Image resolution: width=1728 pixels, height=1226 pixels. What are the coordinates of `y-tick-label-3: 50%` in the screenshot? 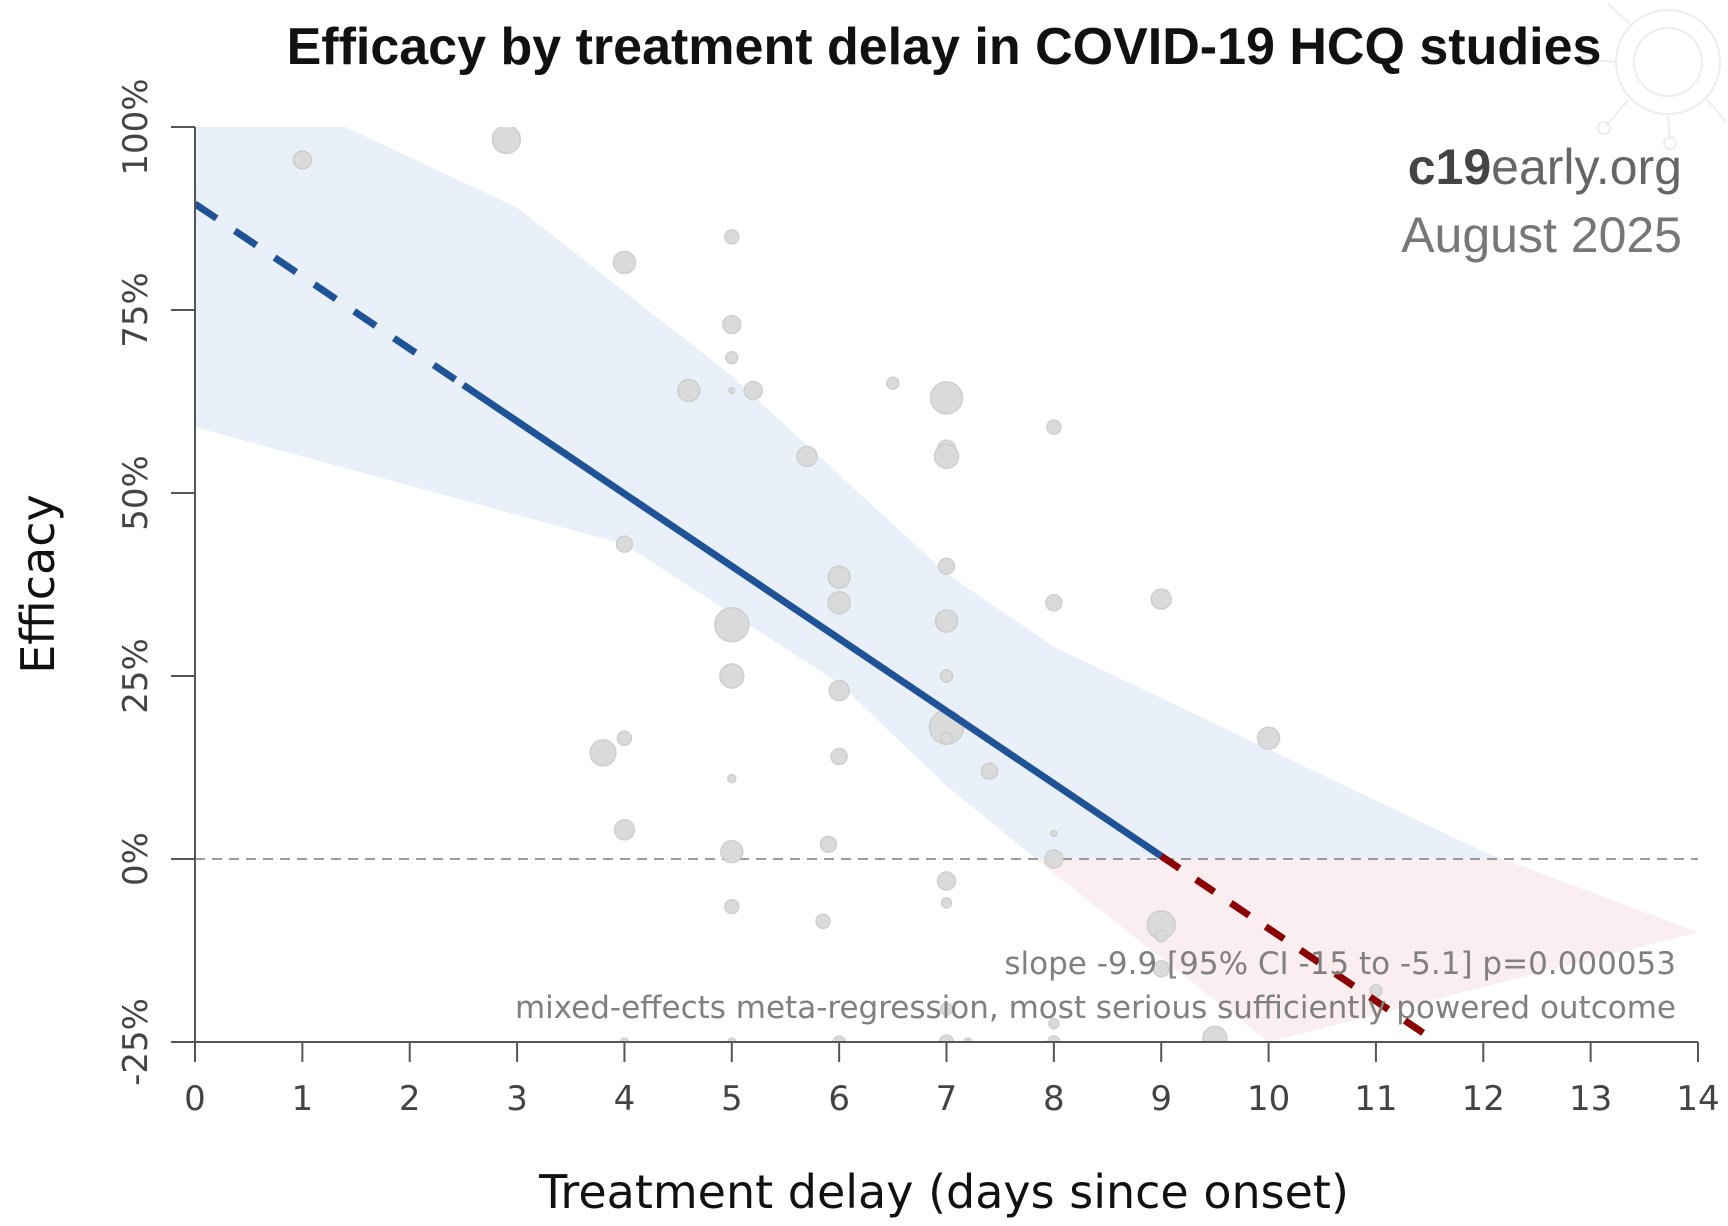 It's located at (136, 493).